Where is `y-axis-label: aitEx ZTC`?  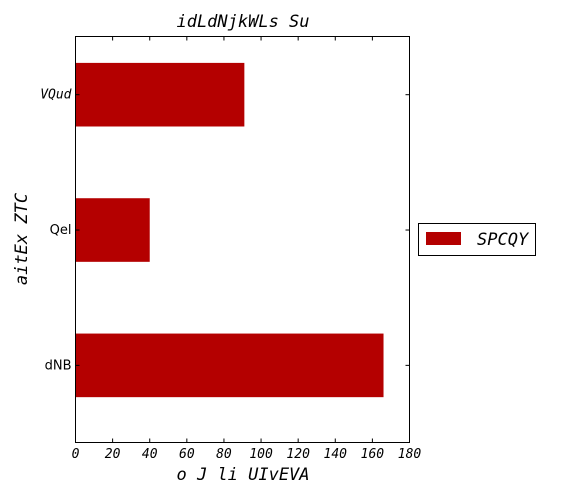 y-axis-label: aitEx ZTC is located at coordinates (22, 238).